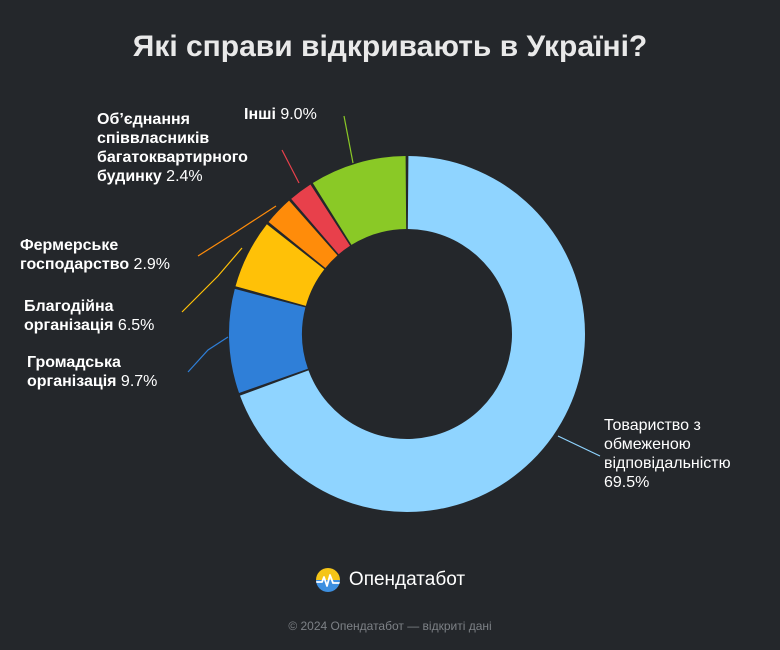 This screenshot has width=780, height=650. I want to click on slice-label-value: 9.0%, so click(296, 114).